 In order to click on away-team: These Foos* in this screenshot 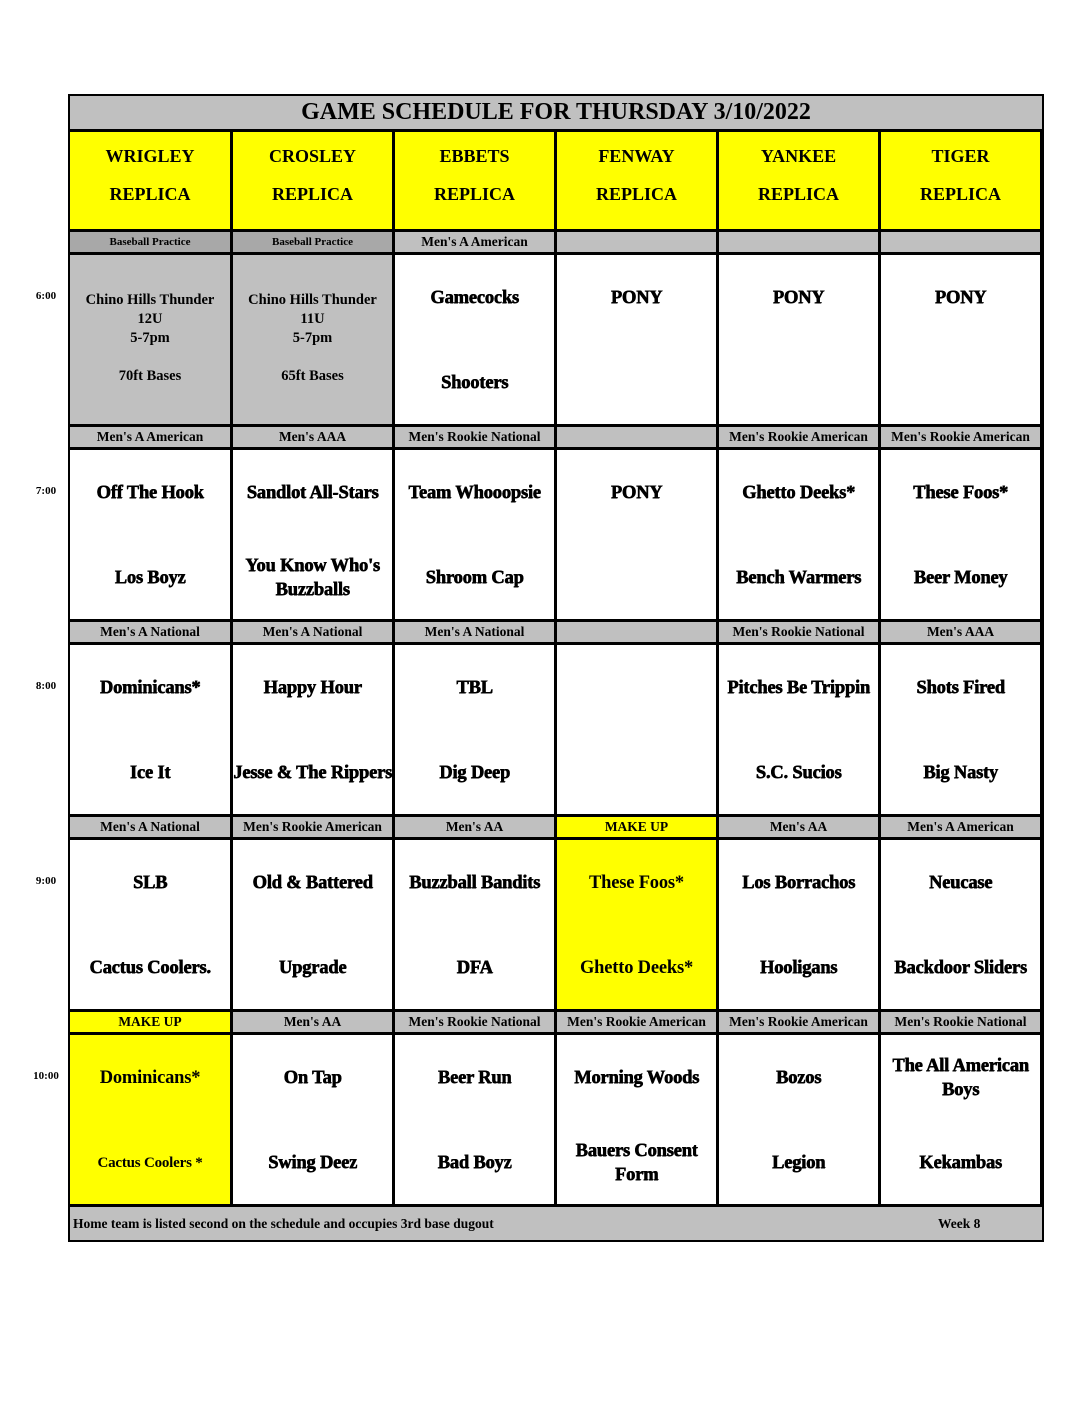, I will do `click(960, 493)`.